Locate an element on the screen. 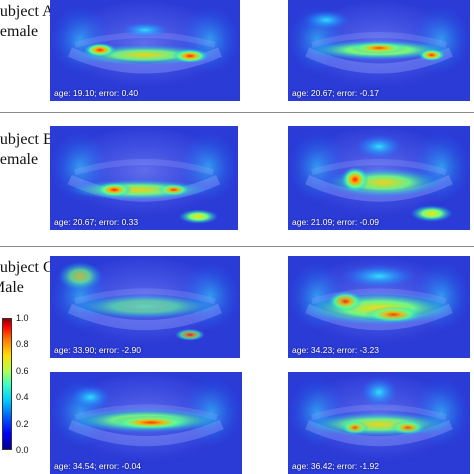  subject-c-name: Subject C is located at coordinates (27, 267).